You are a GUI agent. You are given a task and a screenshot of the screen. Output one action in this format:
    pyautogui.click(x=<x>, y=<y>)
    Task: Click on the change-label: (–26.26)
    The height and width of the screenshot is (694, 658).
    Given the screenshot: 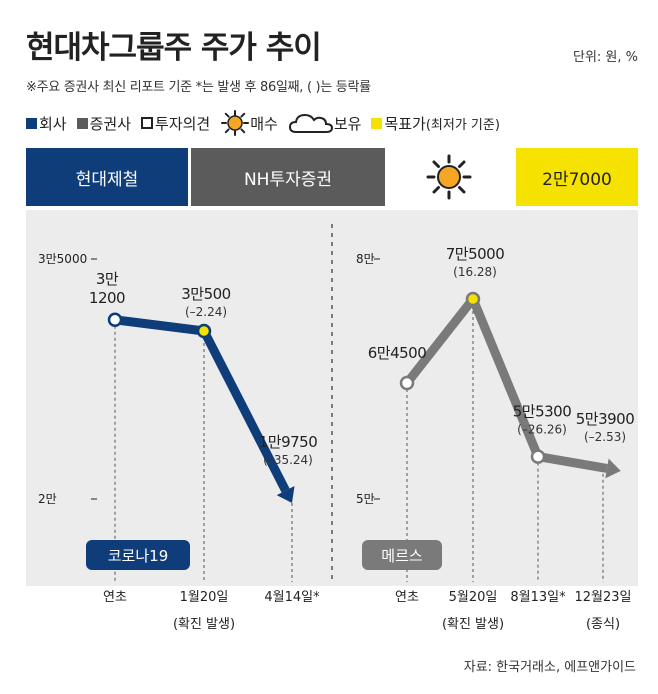 What is the action you would take?
    pyautogui.click(x=542, y=430)
    